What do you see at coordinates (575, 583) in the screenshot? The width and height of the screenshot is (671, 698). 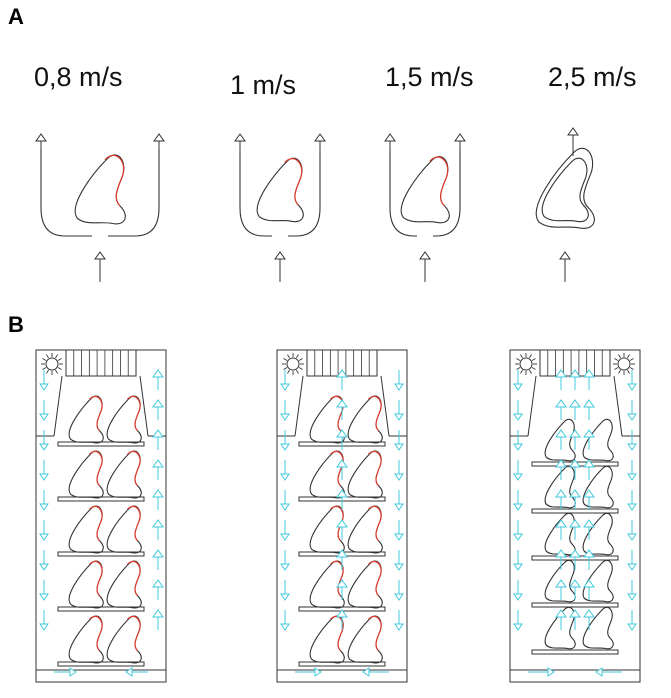 I see `air-up-center-m-2-580-head` at bounding box center [575, 583].